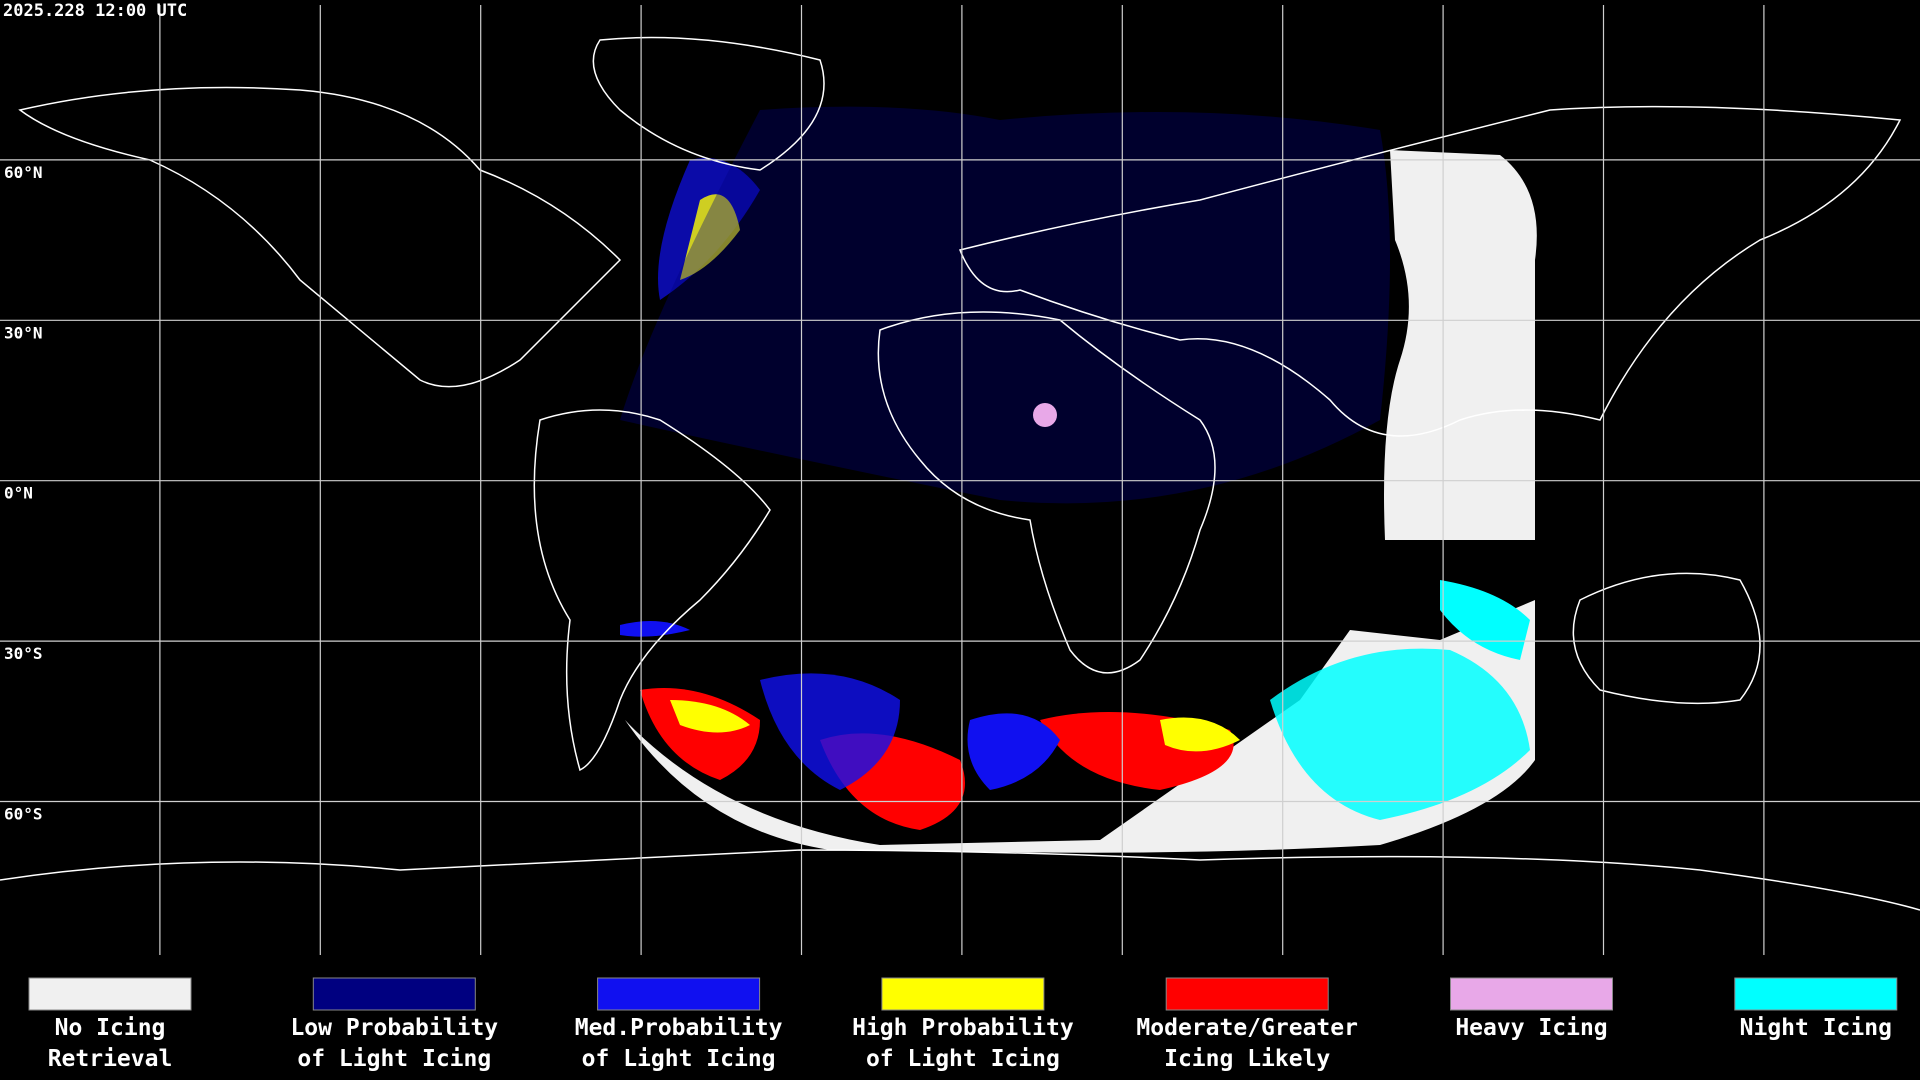 This screenshot has width=1920, height=1080. Describe the element at coordinates (679, 1028) in the screenshot. I see `legend-label: Med.Probability` at that location.